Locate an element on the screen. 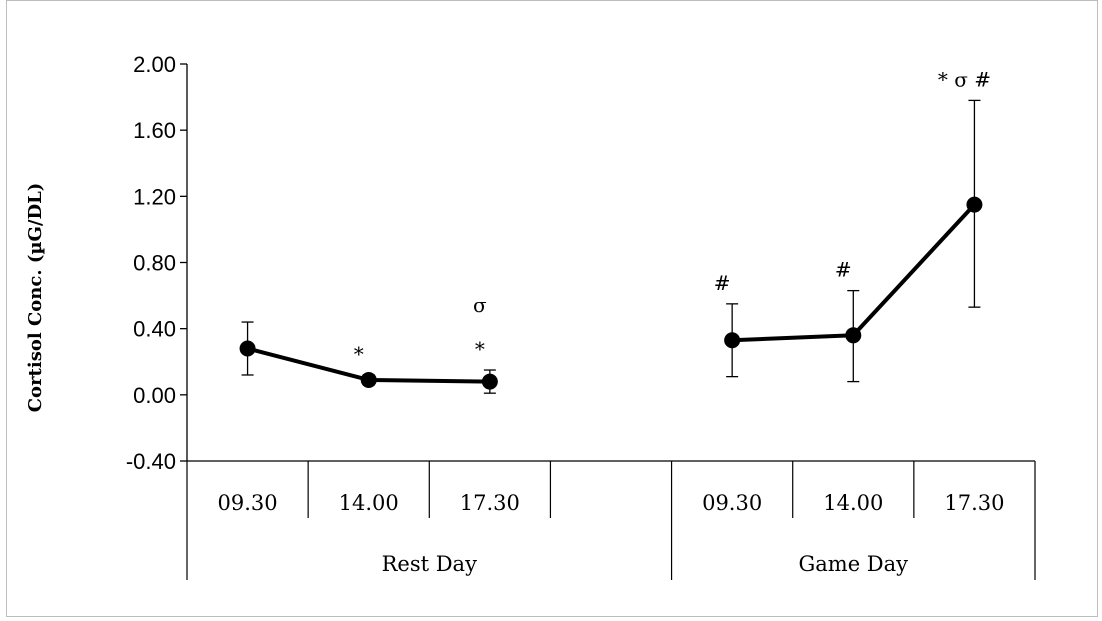  y-tick-label: 0.40 is located at coordinates (154, 329).